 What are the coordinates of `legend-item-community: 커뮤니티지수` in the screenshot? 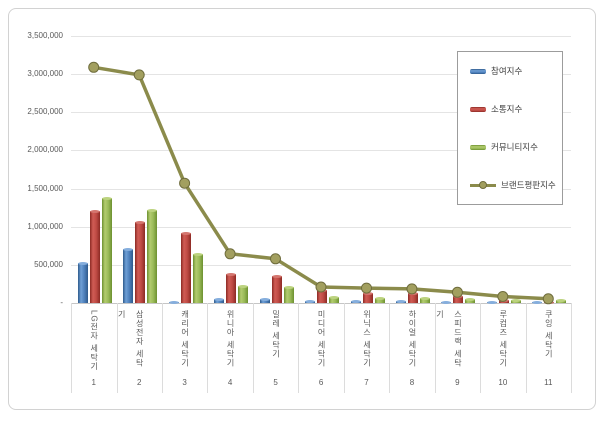 It's located at (510, 147).